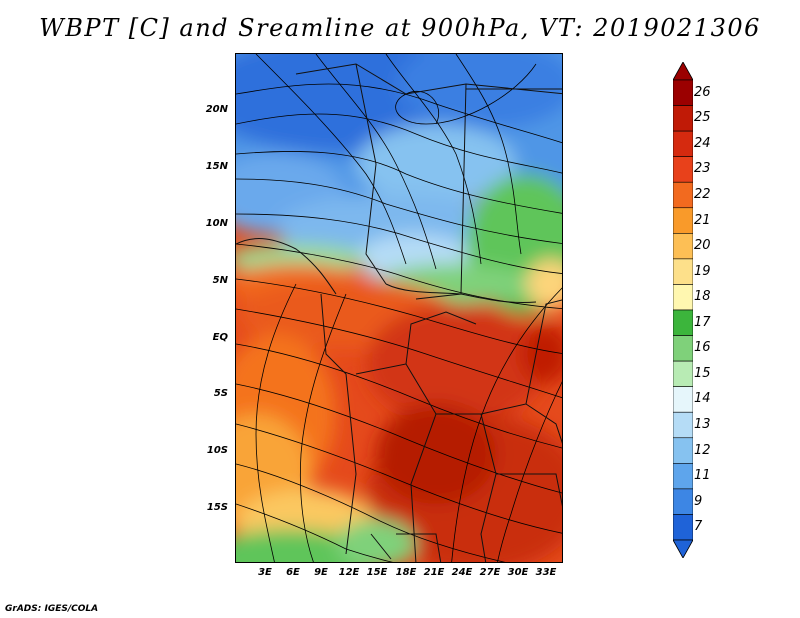 This screenshot has height=618, width=800. I want to click on colorbar-level-label: 25, so click(702, 118).